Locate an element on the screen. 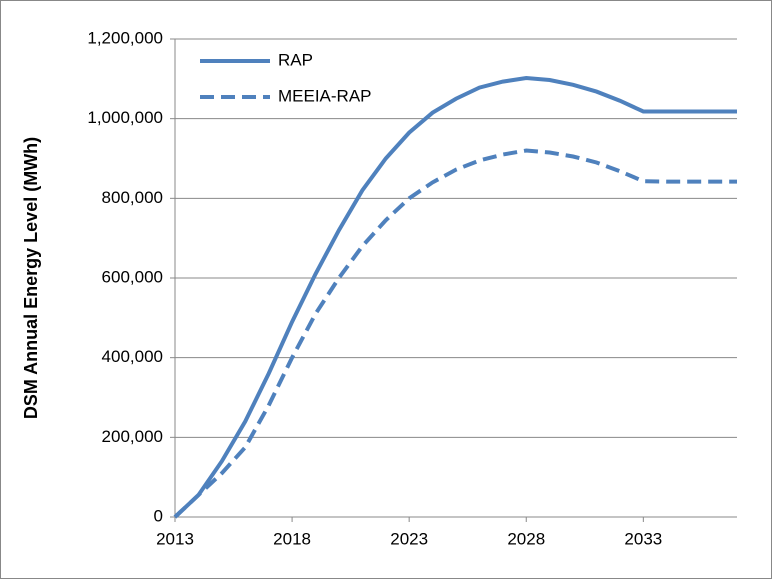 This screenshot has width=772, height=579. x-tick-label: 2013 is located at coordinates (175, 538).